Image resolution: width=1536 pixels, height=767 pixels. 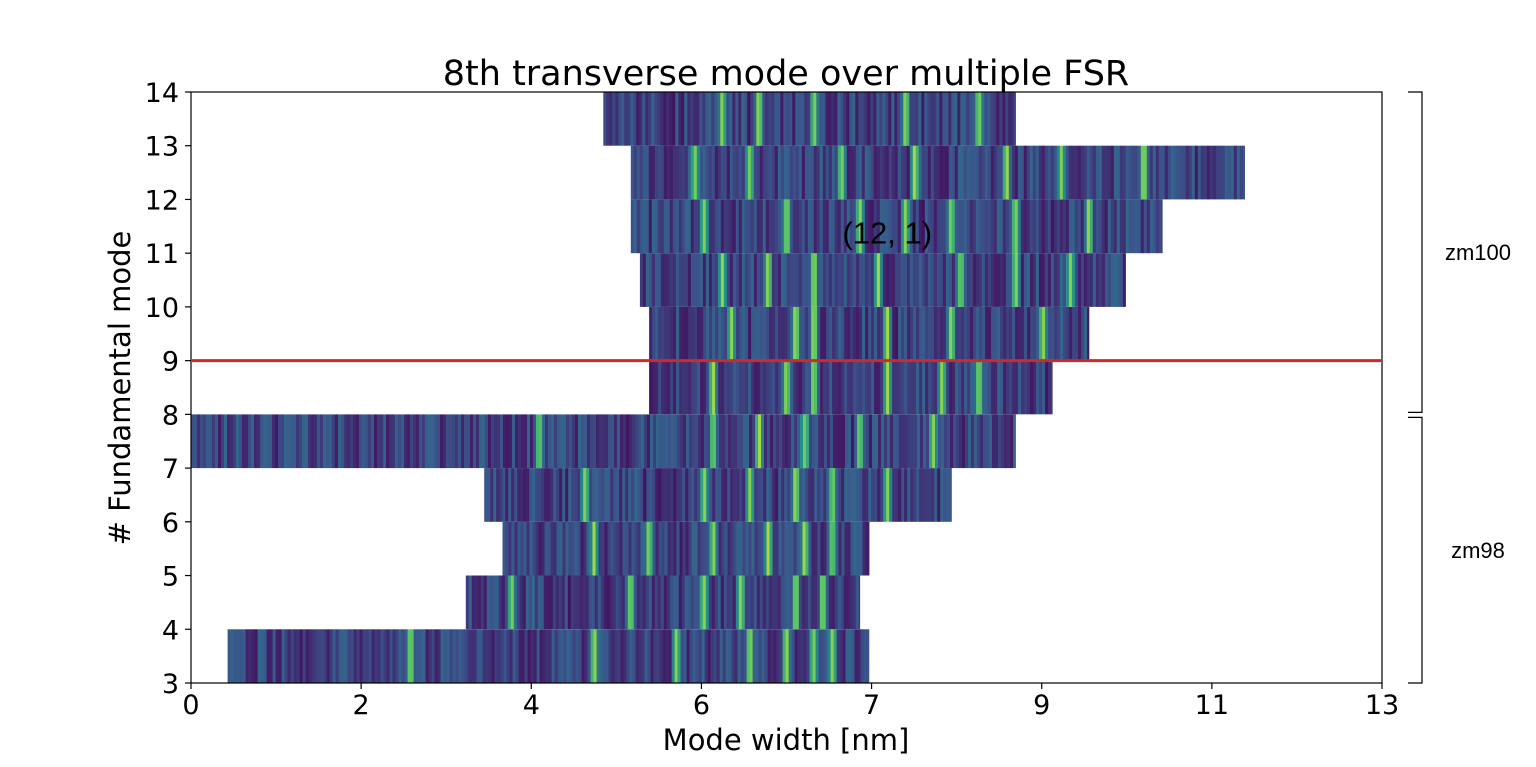 I want to click on x-tick-label: 4, so click(x=531, y=705).